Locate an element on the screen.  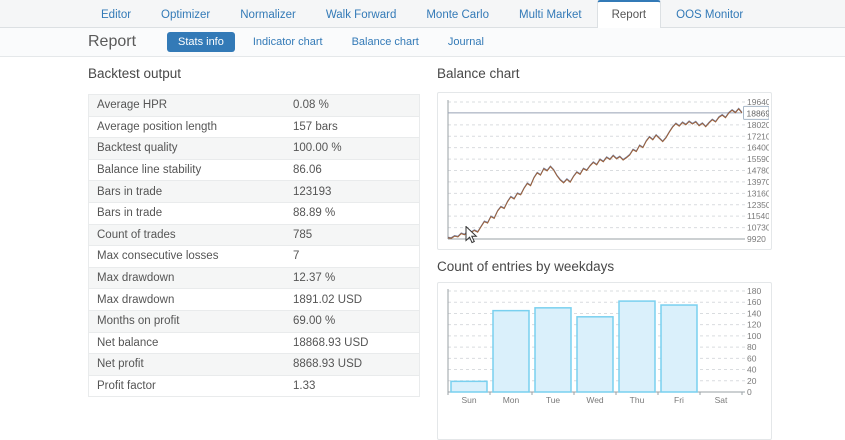
svg-text: 13970 is located at coordinates (758, 182).